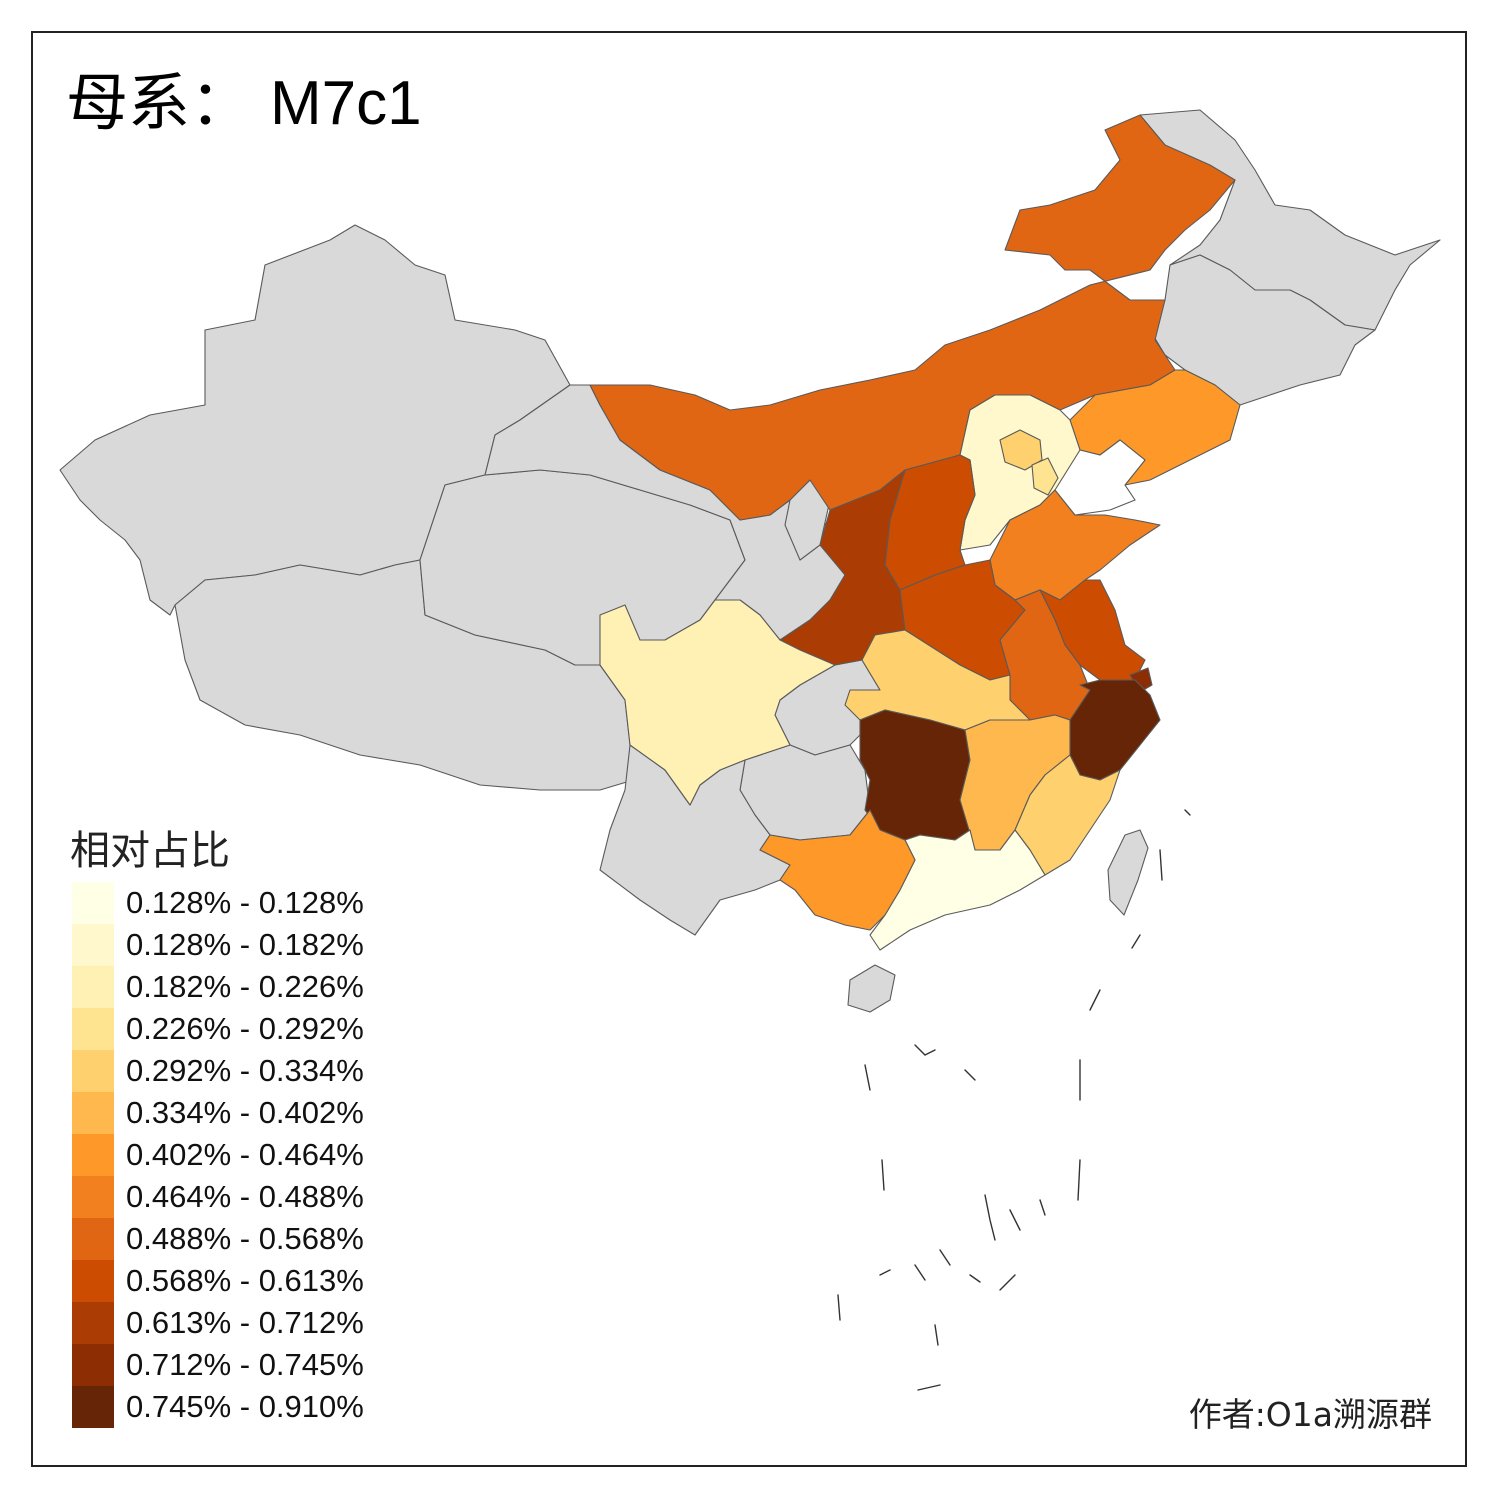 Image resolution: width=1500 pixels, height=1500 pixels. I want to click on legend-item: 0.334% - 0.402%, so click(218, 1113).